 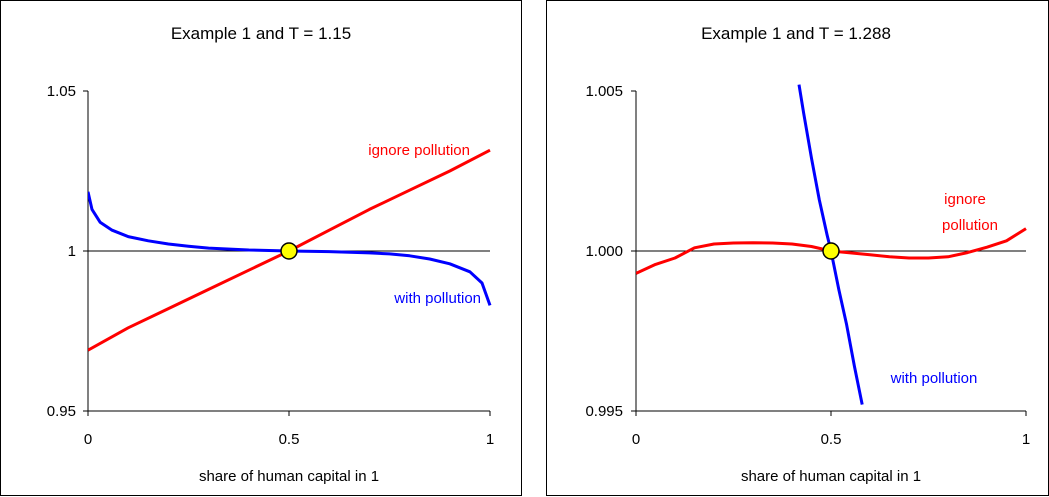 What do you see at coordinates (72, 251) in the screenshot?
I see `y-tick-label: 1` at bounding box center [72, 251].